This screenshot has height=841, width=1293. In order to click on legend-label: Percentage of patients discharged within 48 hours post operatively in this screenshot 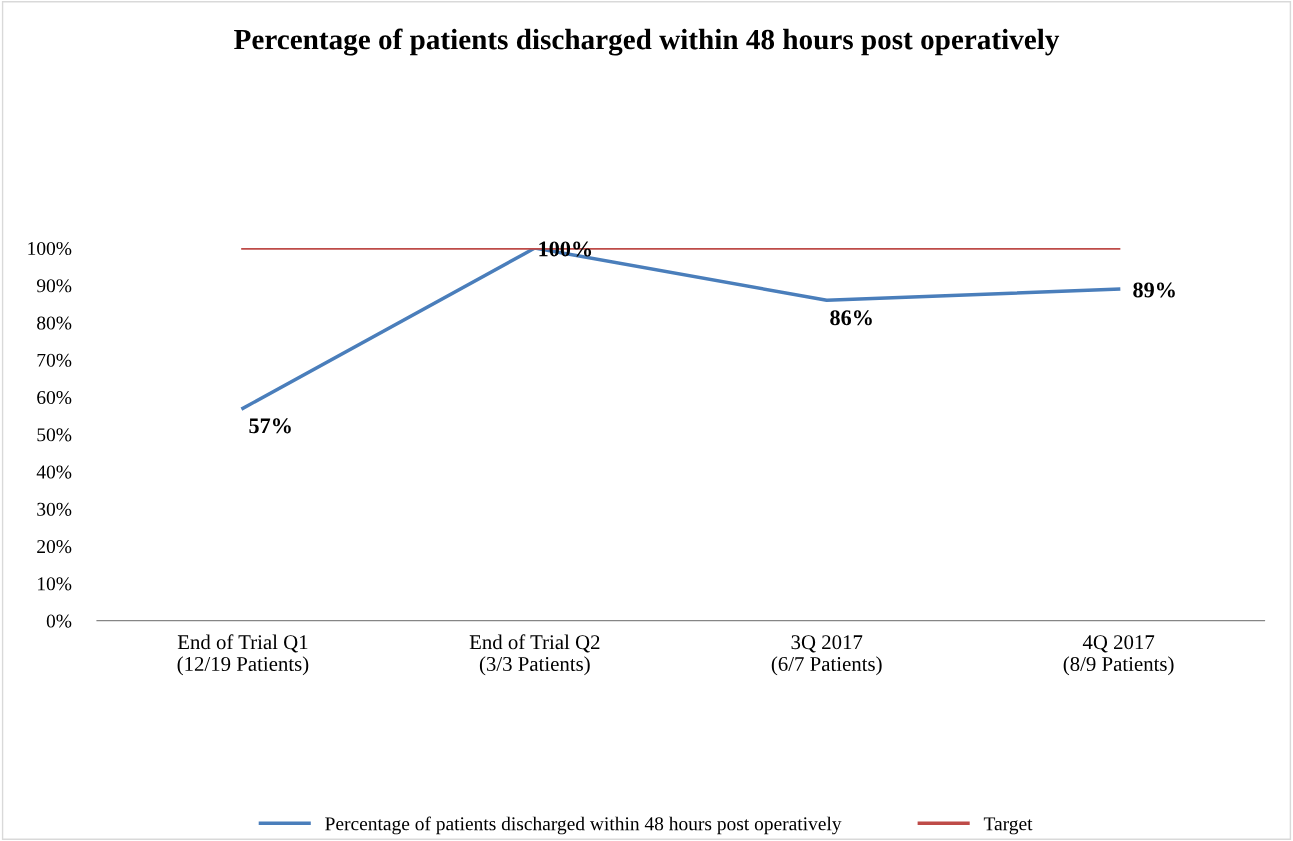, I will do `click(583, 825)`.